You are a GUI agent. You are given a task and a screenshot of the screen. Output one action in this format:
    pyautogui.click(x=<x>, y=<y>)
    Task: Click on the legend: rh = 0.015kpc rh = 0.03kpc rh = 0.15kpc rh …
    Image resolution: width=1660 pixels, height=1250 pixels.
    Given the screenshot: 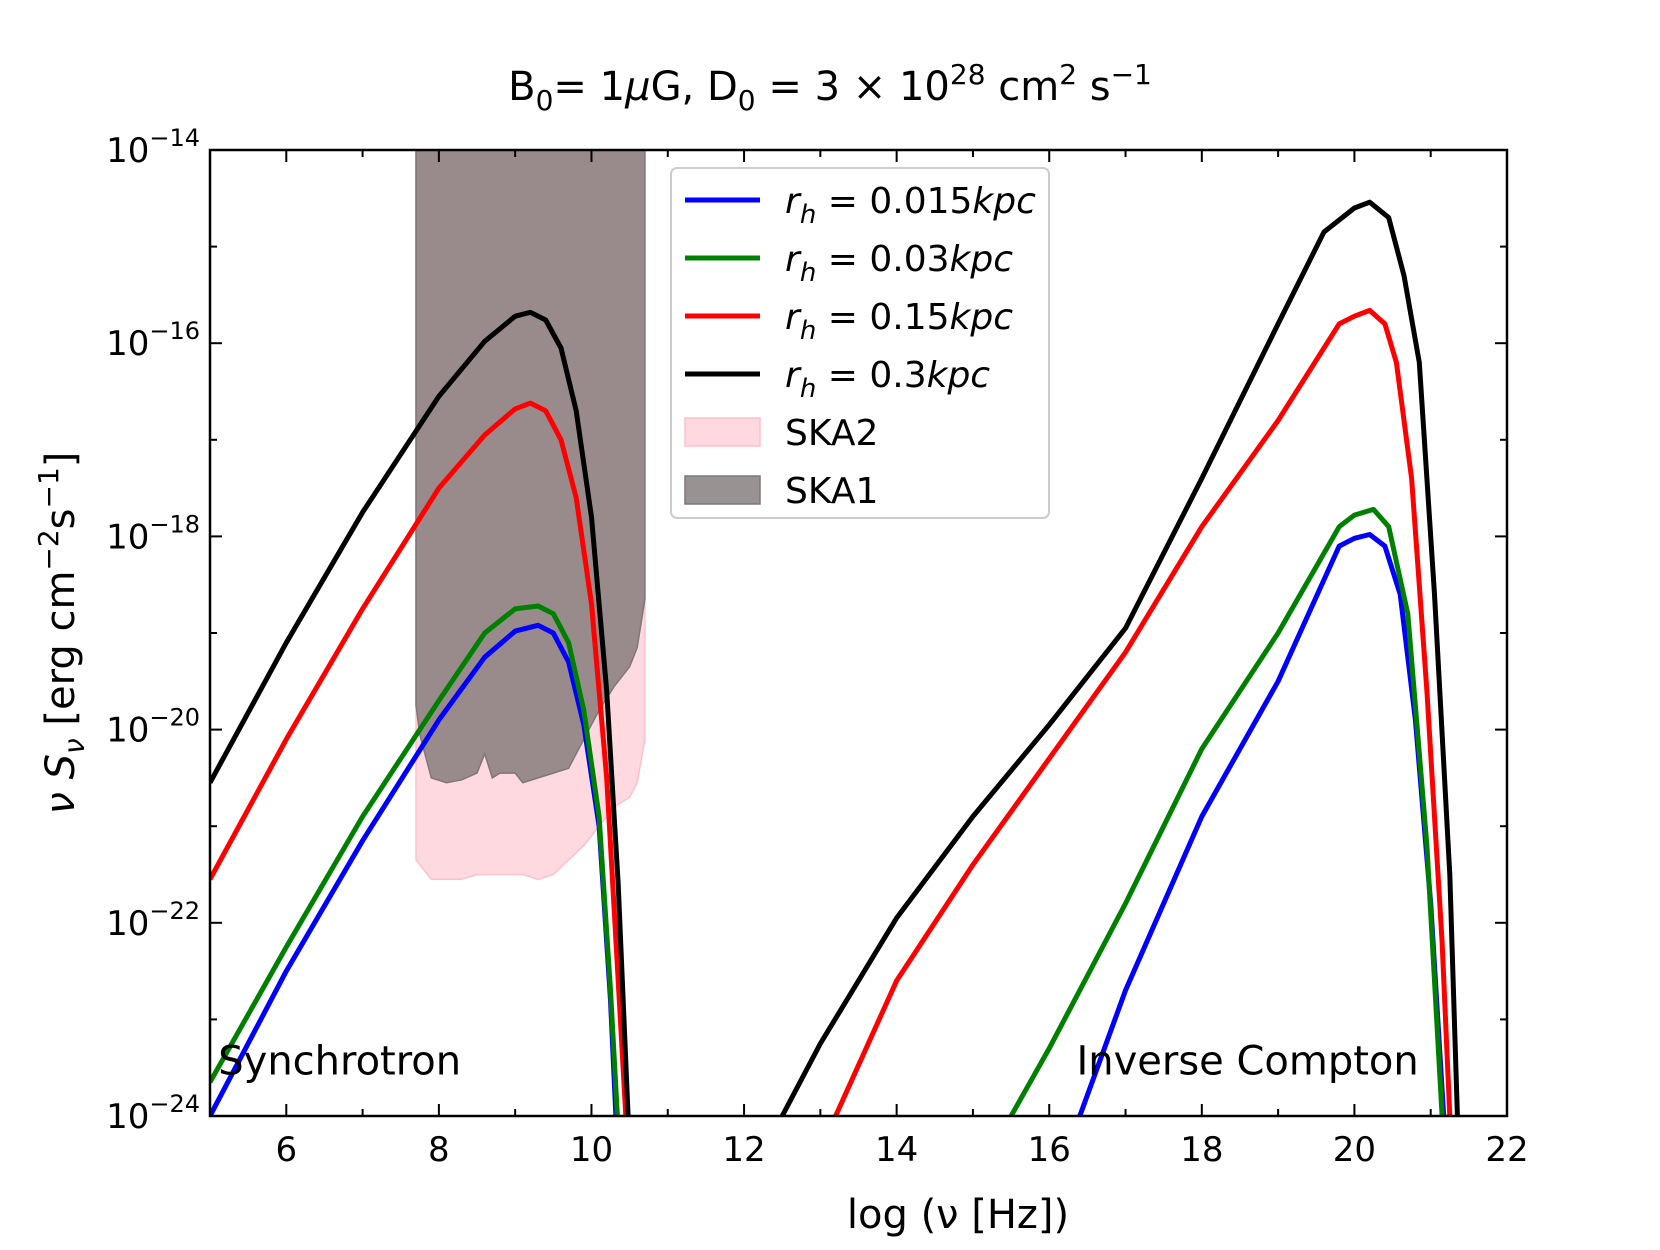 What is the action you would take?
    pyautogui.click(x=860, y=343)
    